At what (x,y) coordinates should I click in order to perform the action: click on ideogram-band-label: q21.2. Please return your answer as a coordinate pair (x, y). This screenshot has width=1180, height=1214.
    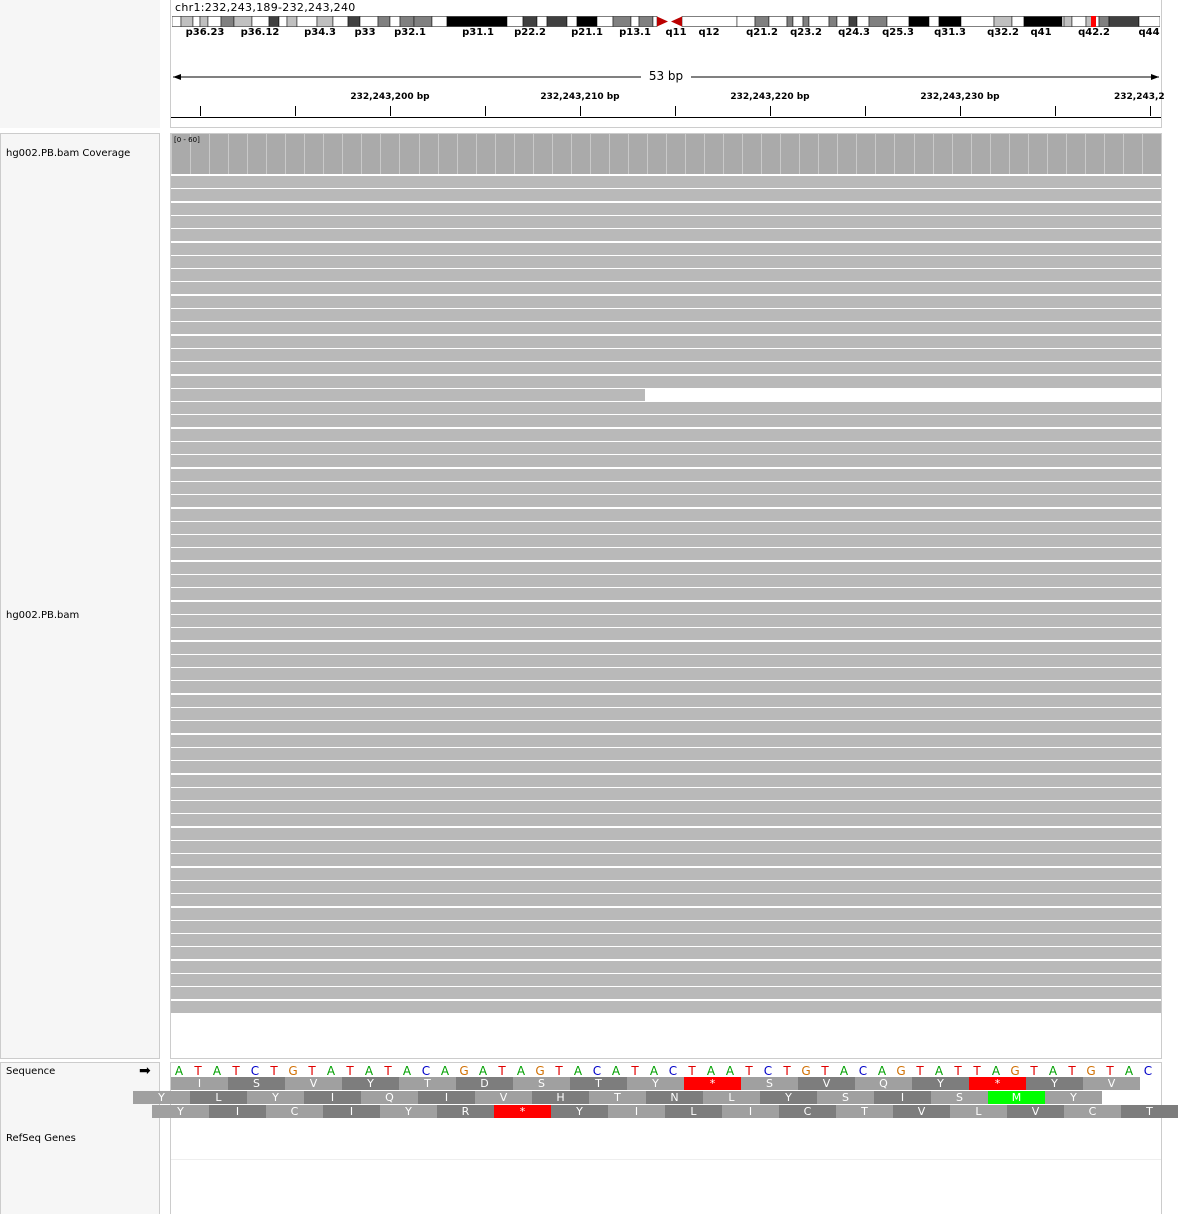
    Looking at the image, I should click on (762, 32).